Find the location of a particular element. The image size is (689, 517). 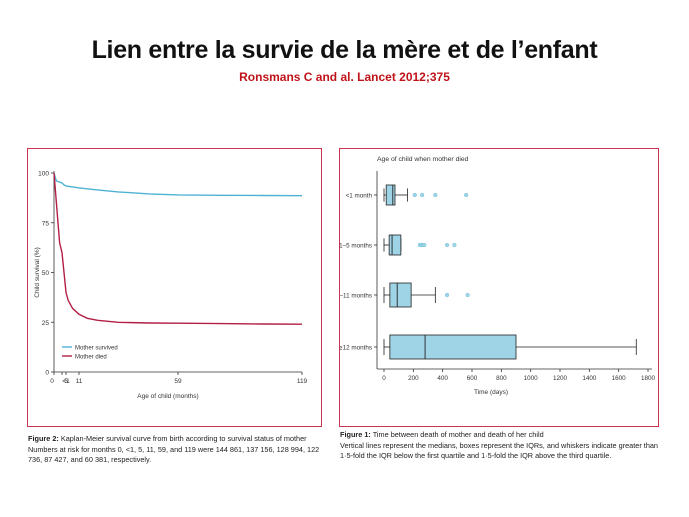

mother-survived-line is located at coordinates (178, 184).